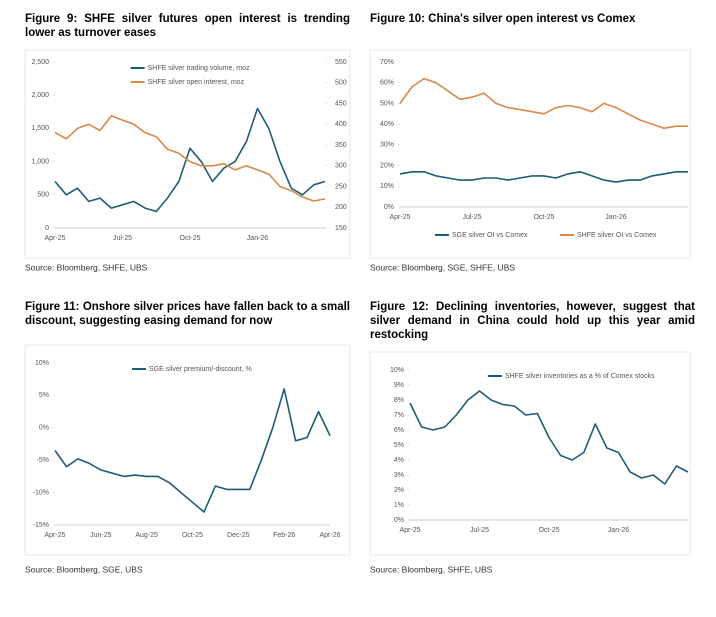  I want to click on y2-tick-label: 550, so click(341, 62).